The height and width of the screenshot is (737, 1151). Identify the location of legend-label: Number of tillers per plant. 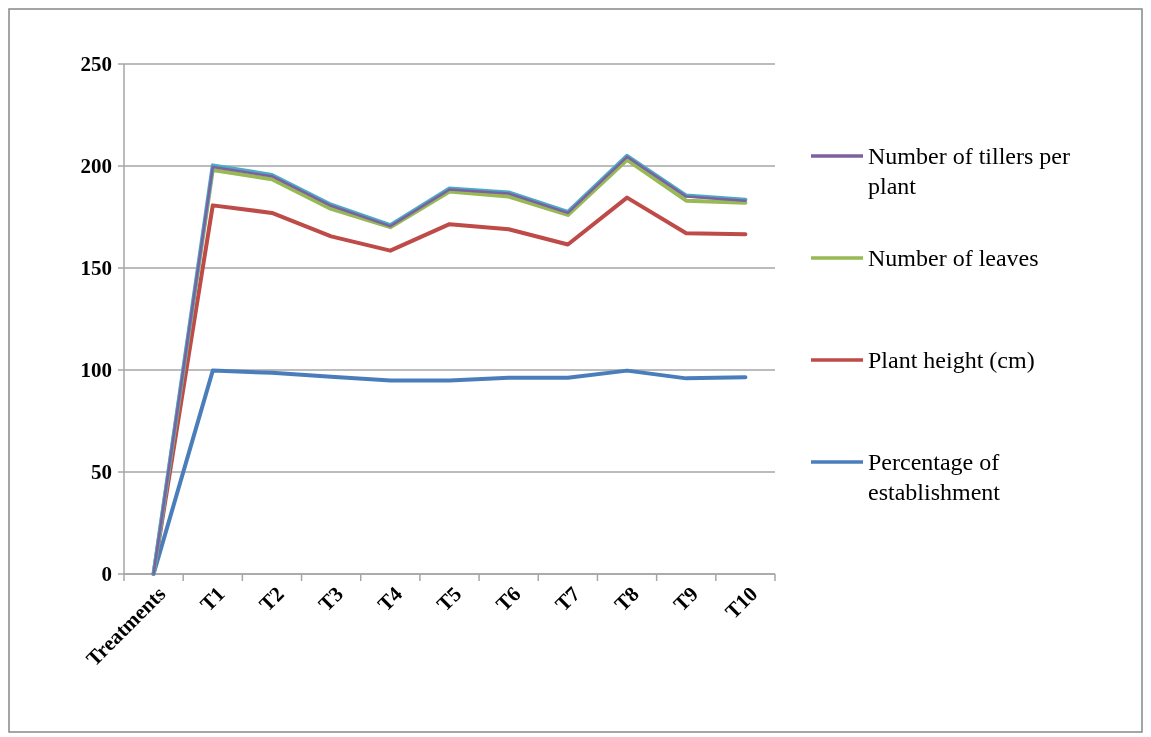
(969, 171).